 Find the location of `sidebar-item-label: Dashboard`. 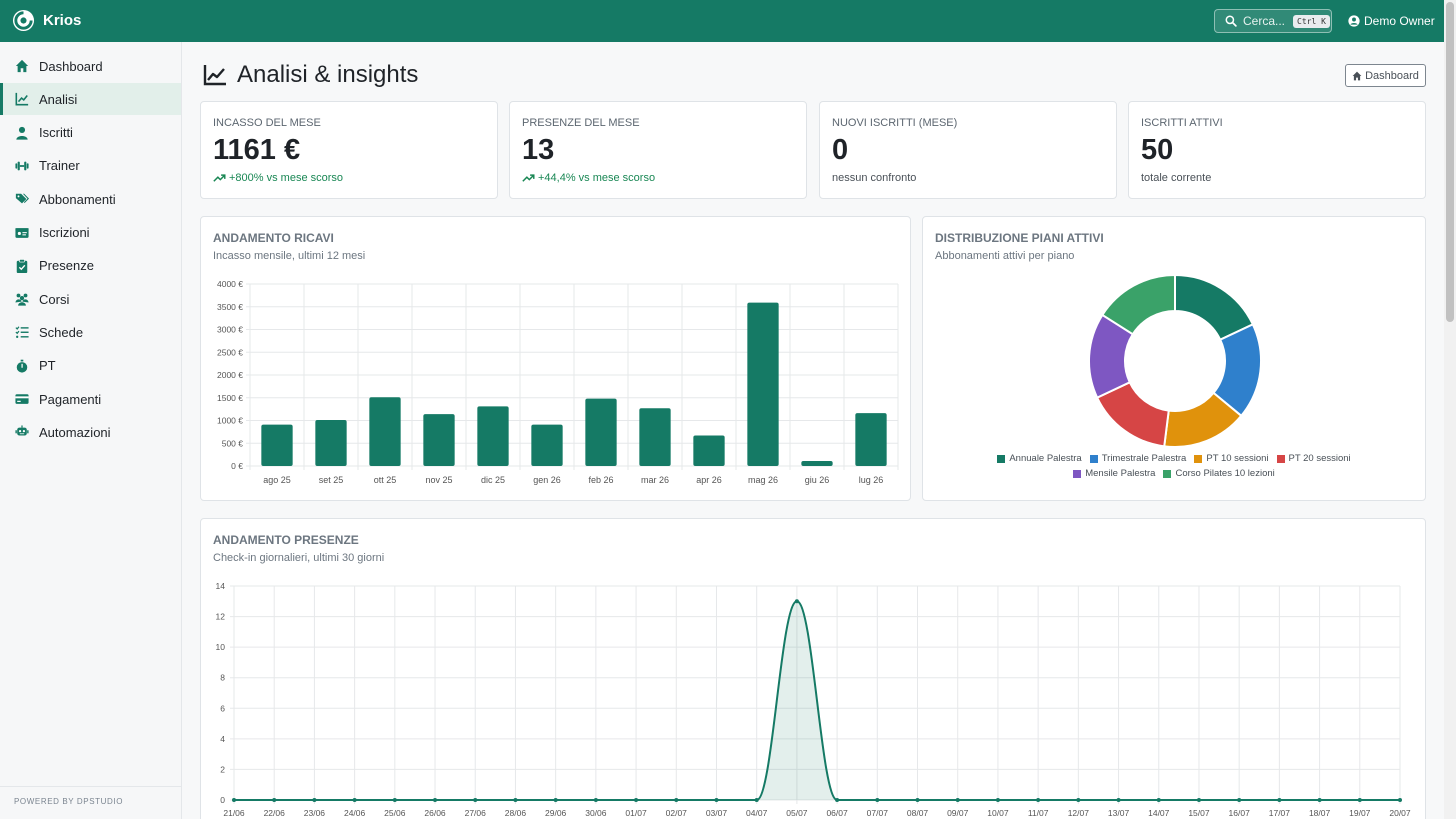

sidebar-item-label: Dashboard is located at coordinates (71, 66).